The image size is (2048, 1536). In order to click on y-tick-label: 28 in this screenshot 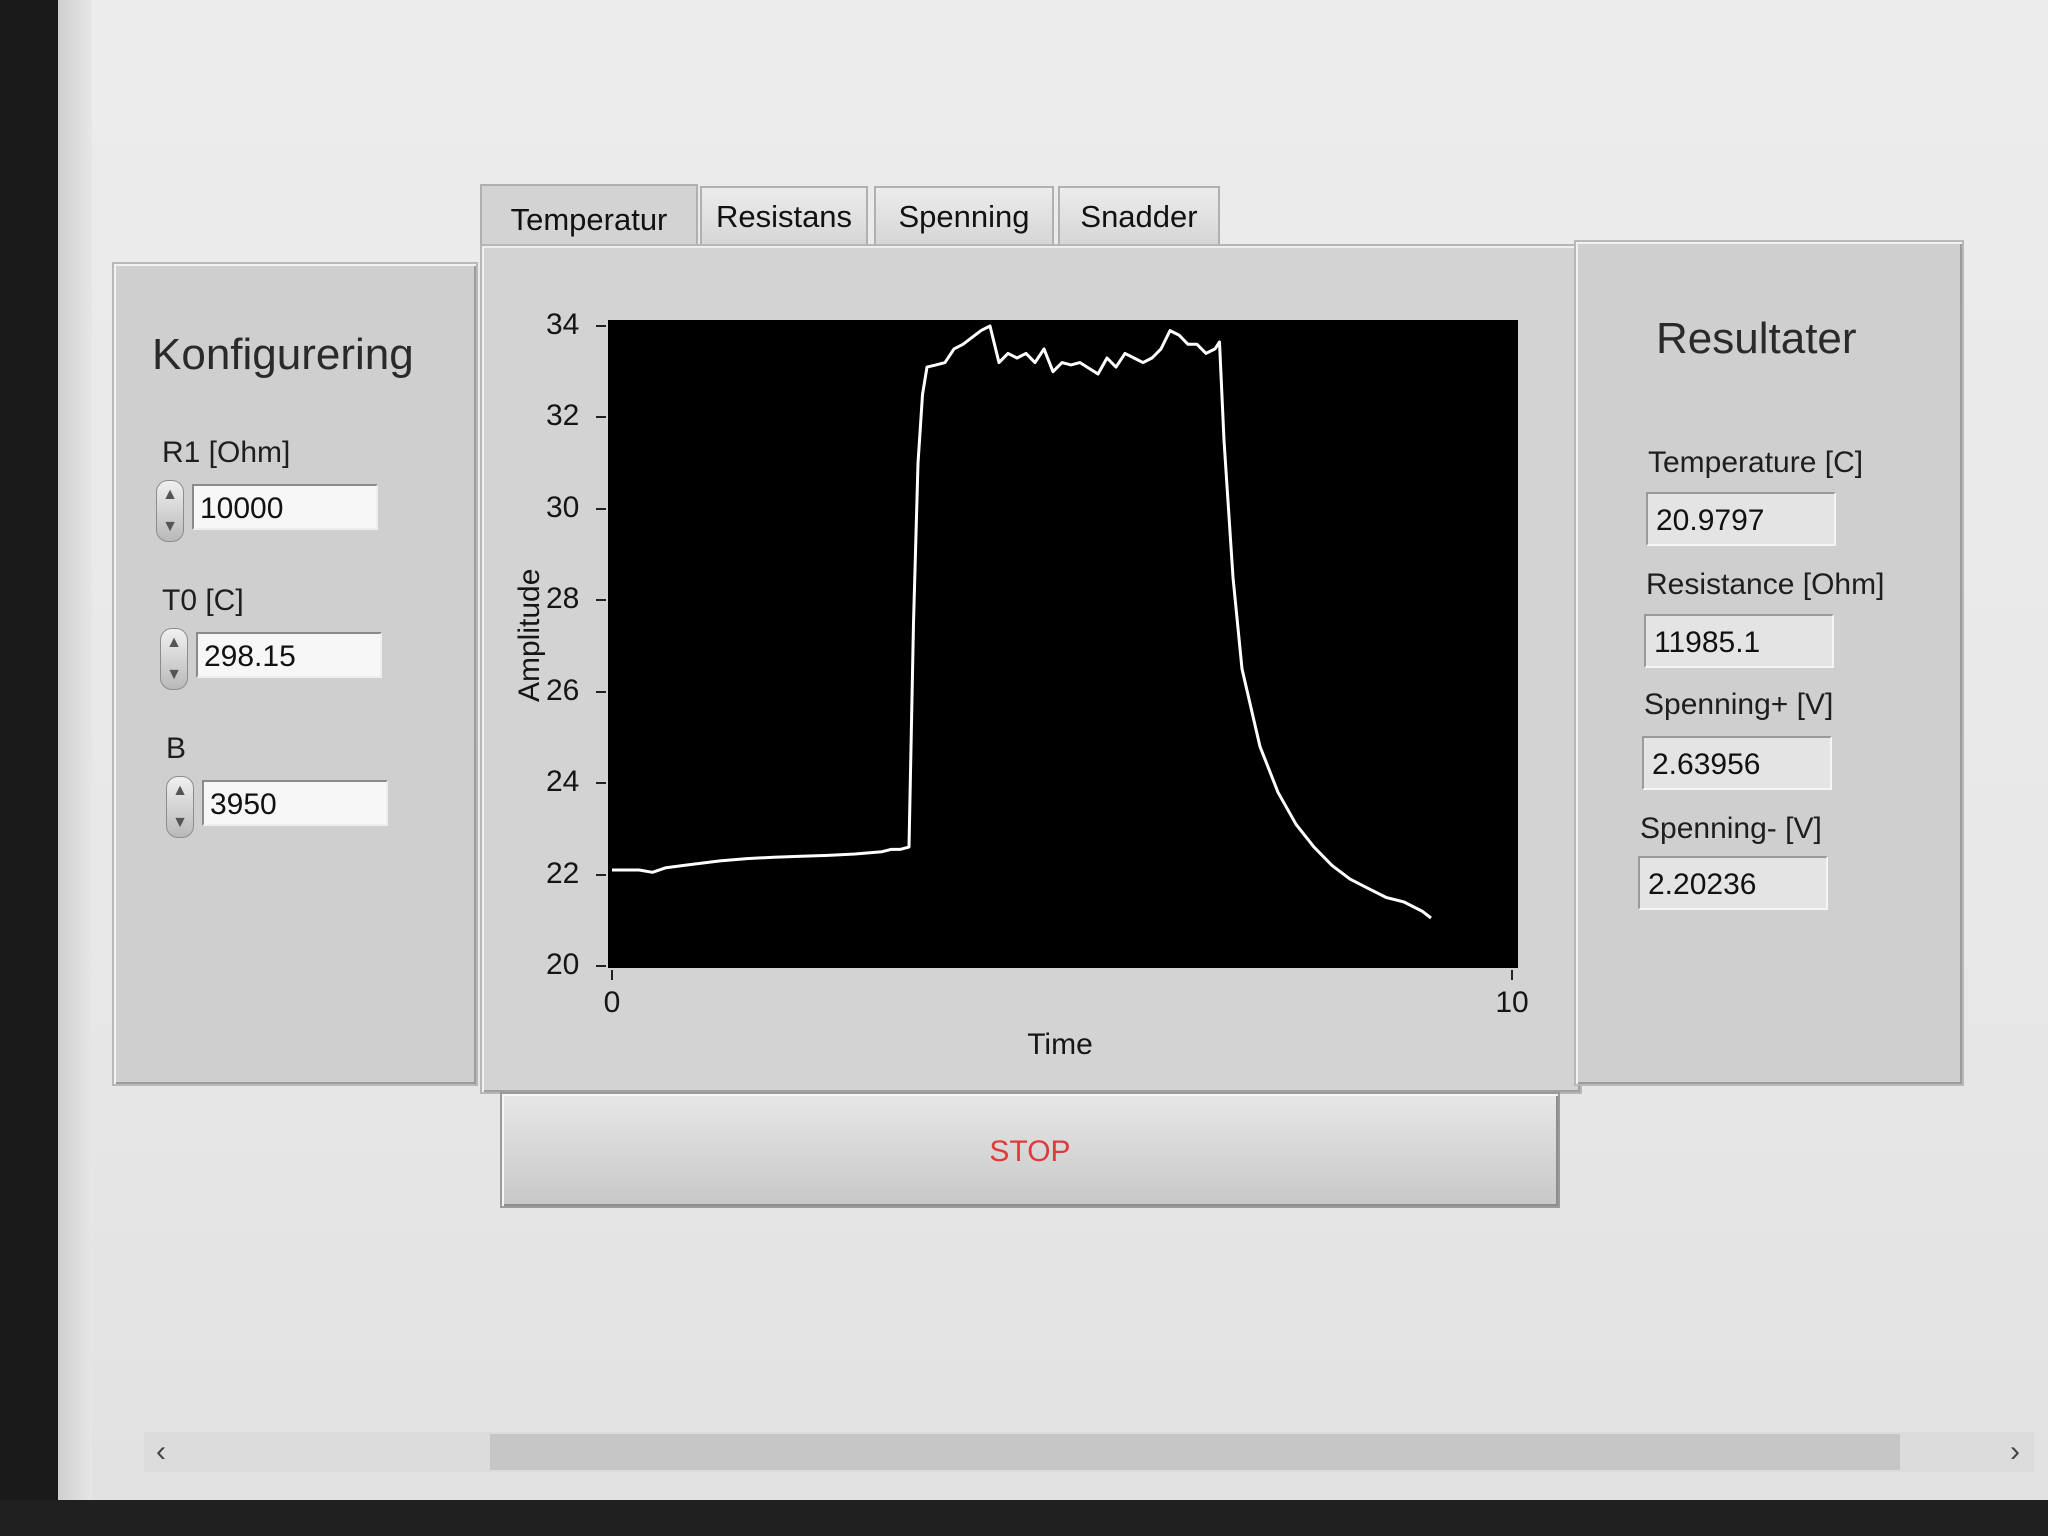, I will do `click(563, 599)`.